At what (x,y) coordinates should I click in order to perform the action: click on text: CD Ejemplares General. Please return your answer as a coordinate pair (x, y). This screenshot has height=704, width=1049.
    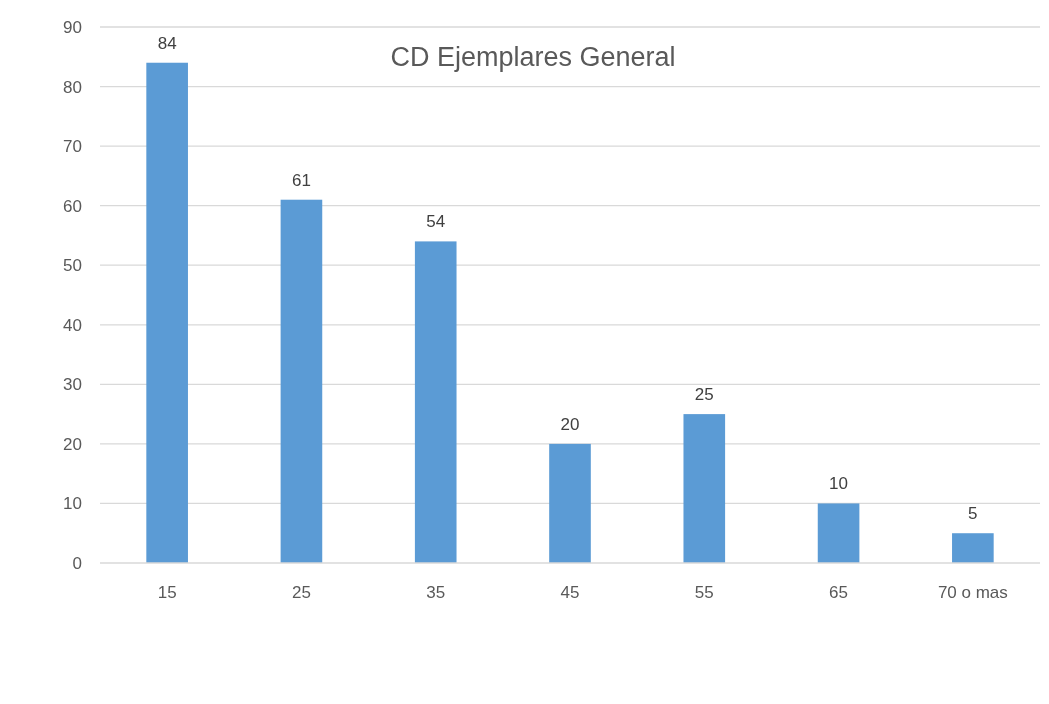
    Looking at the image, I should click on (533, 57).